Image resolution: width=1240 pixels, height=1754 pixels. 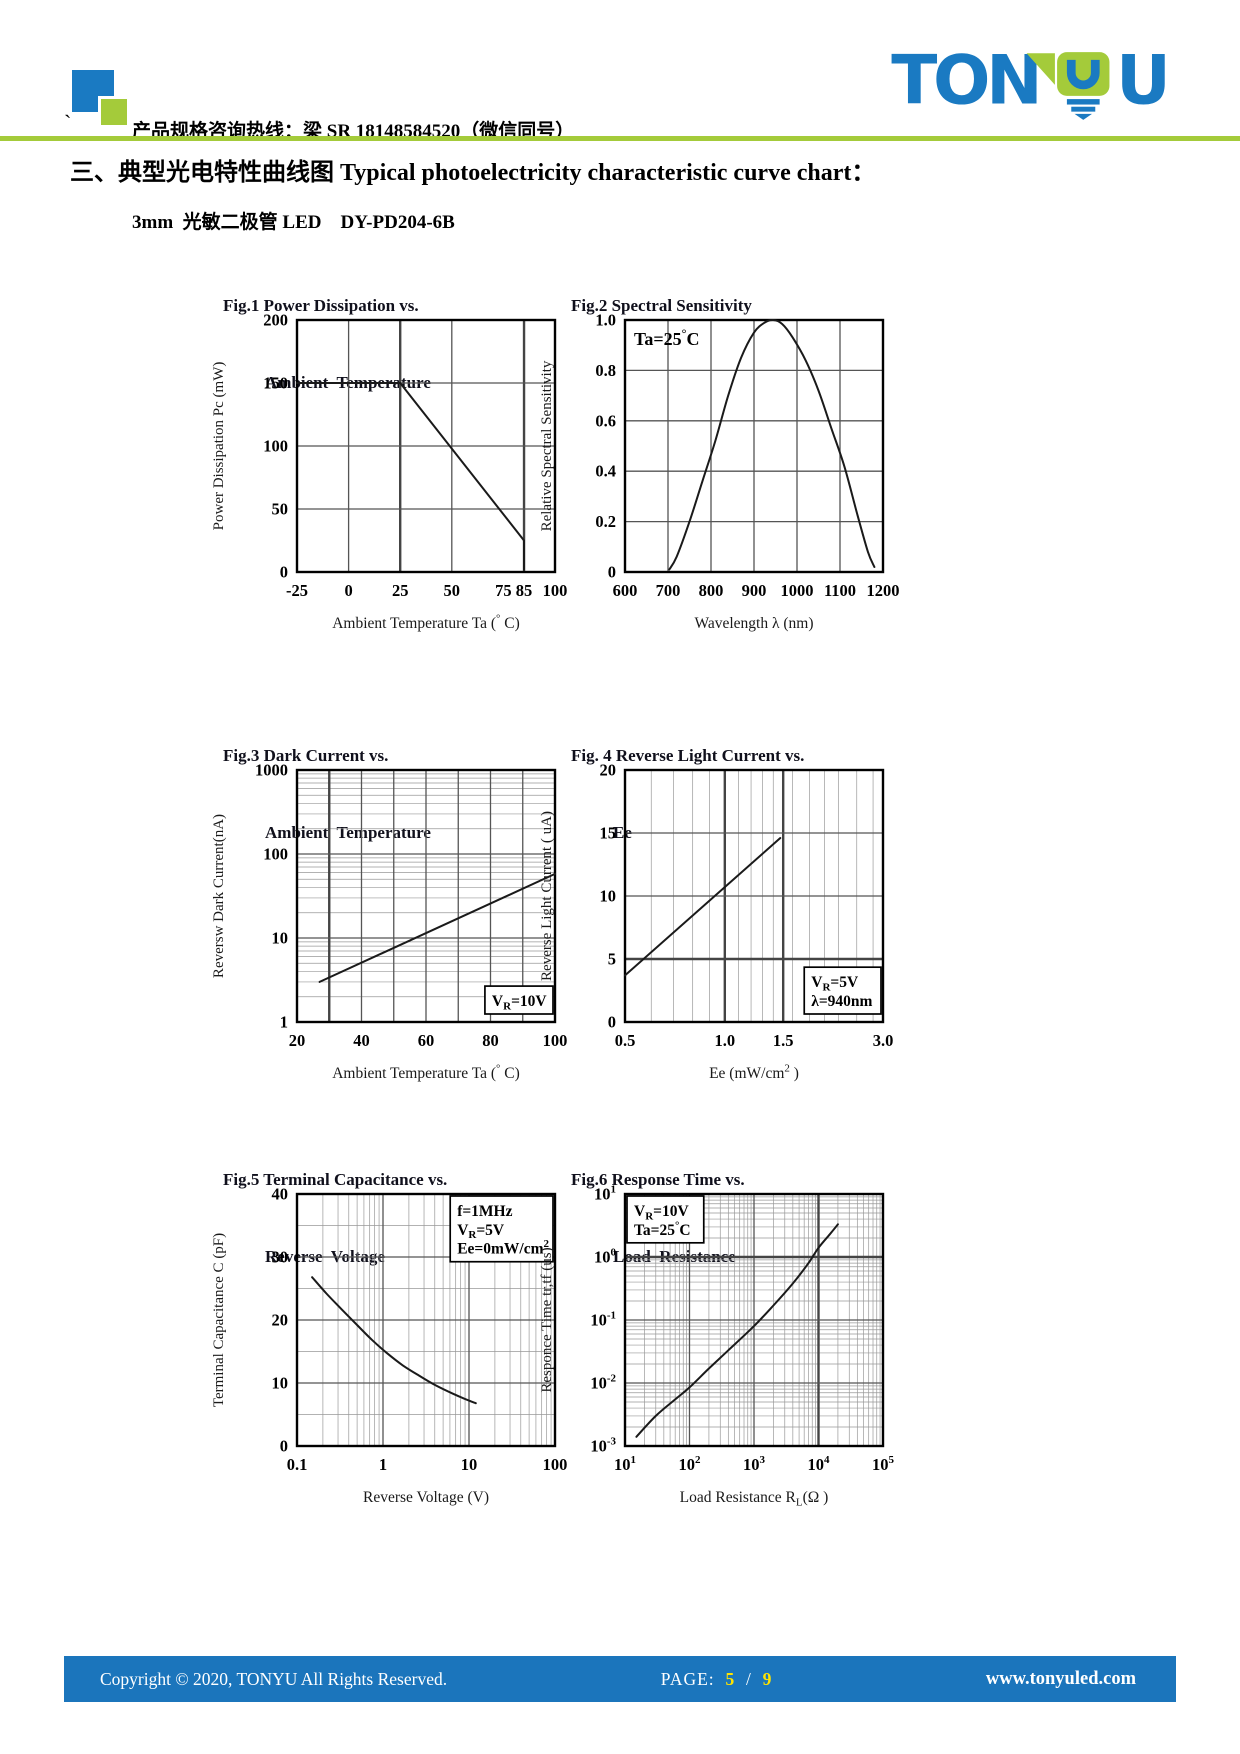 What do you see at coordinates (622, 832) in the screenshot?
I see `fig4-caption-line2: Ee` at bounding box center [622, 832].